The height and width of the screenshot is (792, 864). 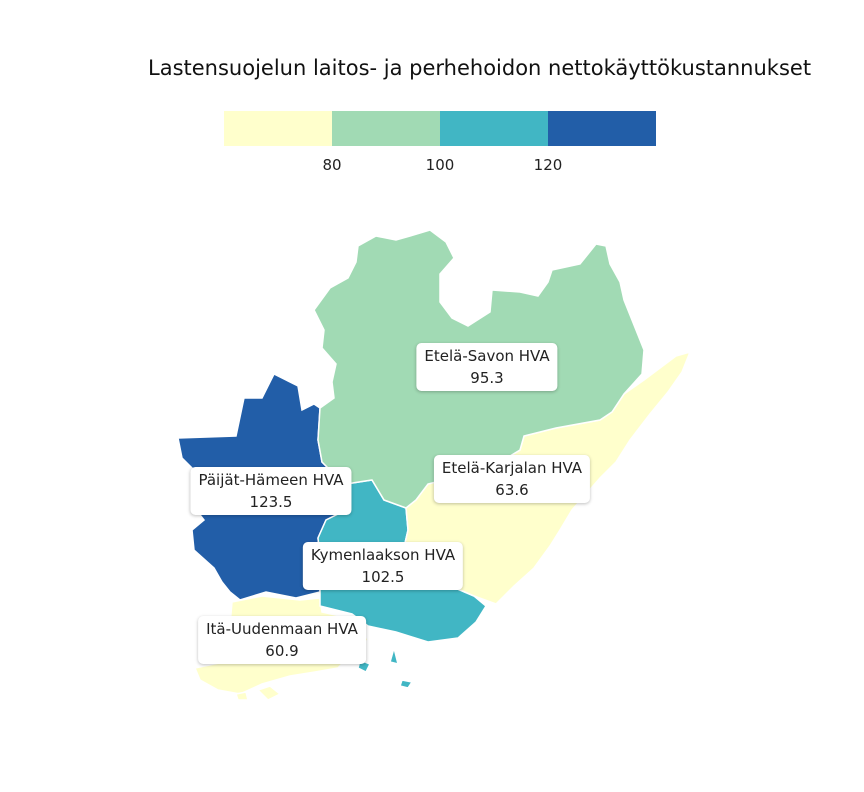 What do you see at coordinates (487, 378) in the screenshot?
I see `region-value: 95.3` at bounding box center [487, 378].